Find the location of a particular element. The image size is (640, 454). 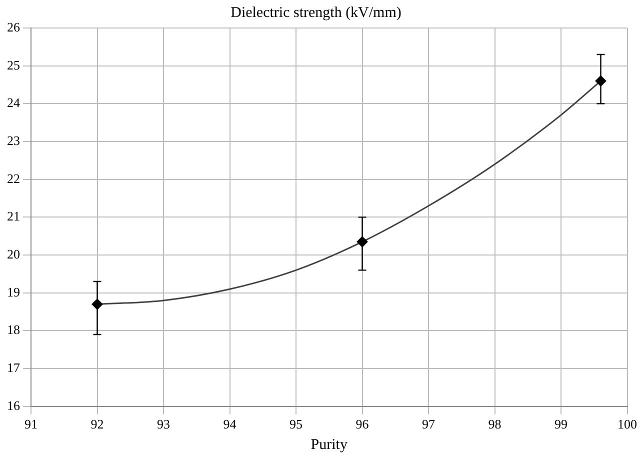

x-tick-label: 91 is located at coordinates (31, 424).